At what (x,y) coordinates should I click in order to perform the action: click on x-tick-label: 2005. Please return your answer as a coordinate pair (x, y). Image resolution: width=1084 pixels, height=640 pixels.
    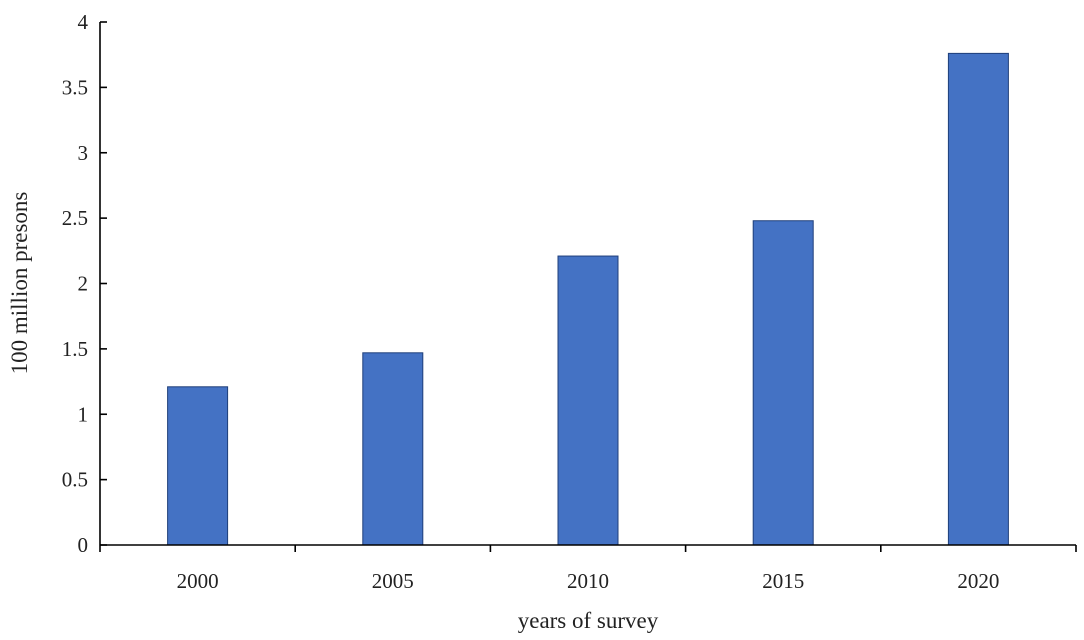
    Looking at the image, I should click on (393, 581).